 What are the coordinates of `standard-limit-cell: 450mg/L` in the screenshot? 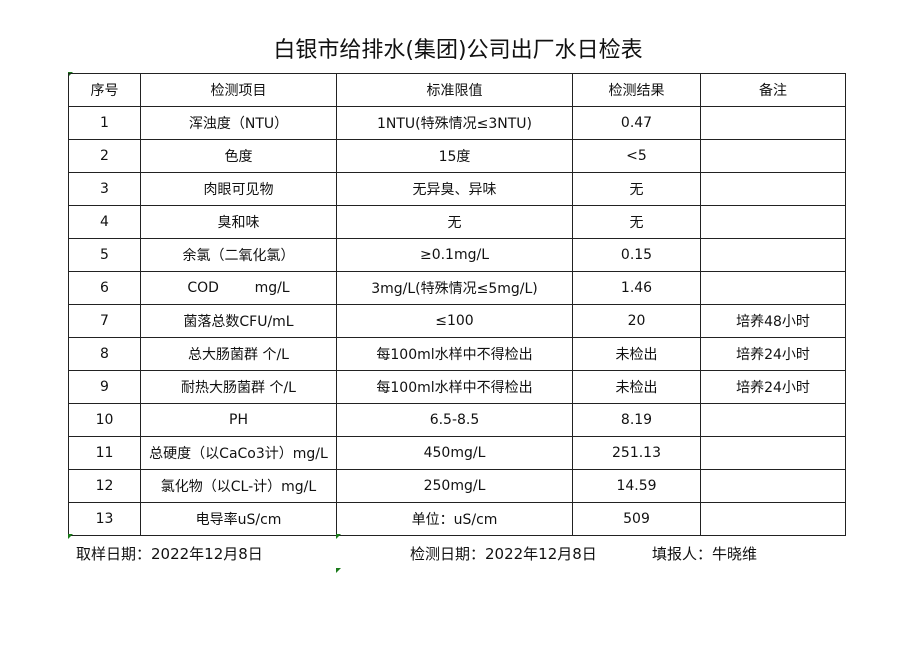 It's located at (454, 453).